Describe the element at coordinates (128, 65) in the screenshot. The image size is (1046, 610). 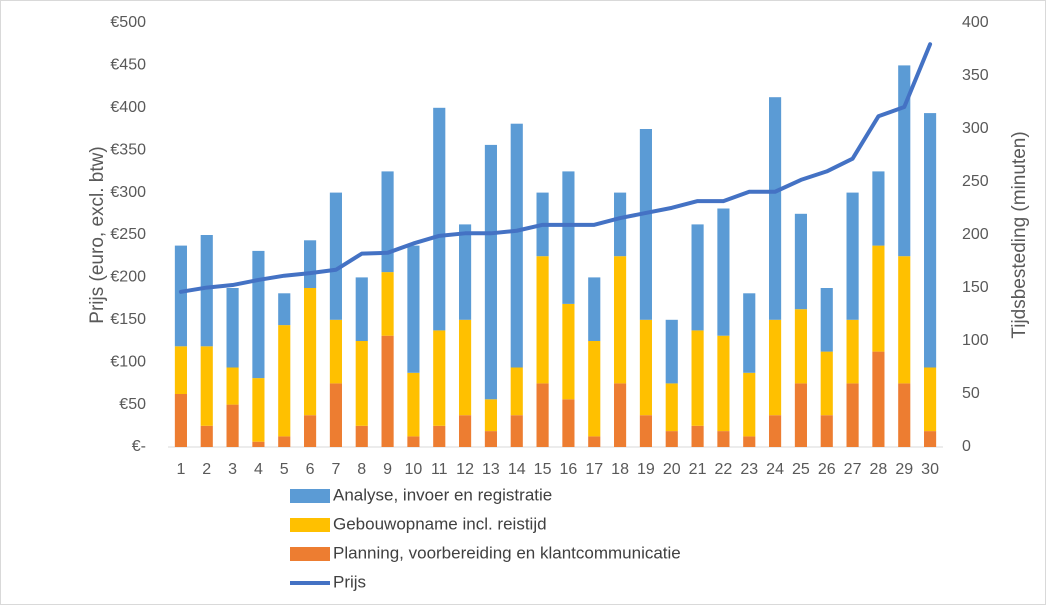
I see `y-tick-label: €450` at that location.